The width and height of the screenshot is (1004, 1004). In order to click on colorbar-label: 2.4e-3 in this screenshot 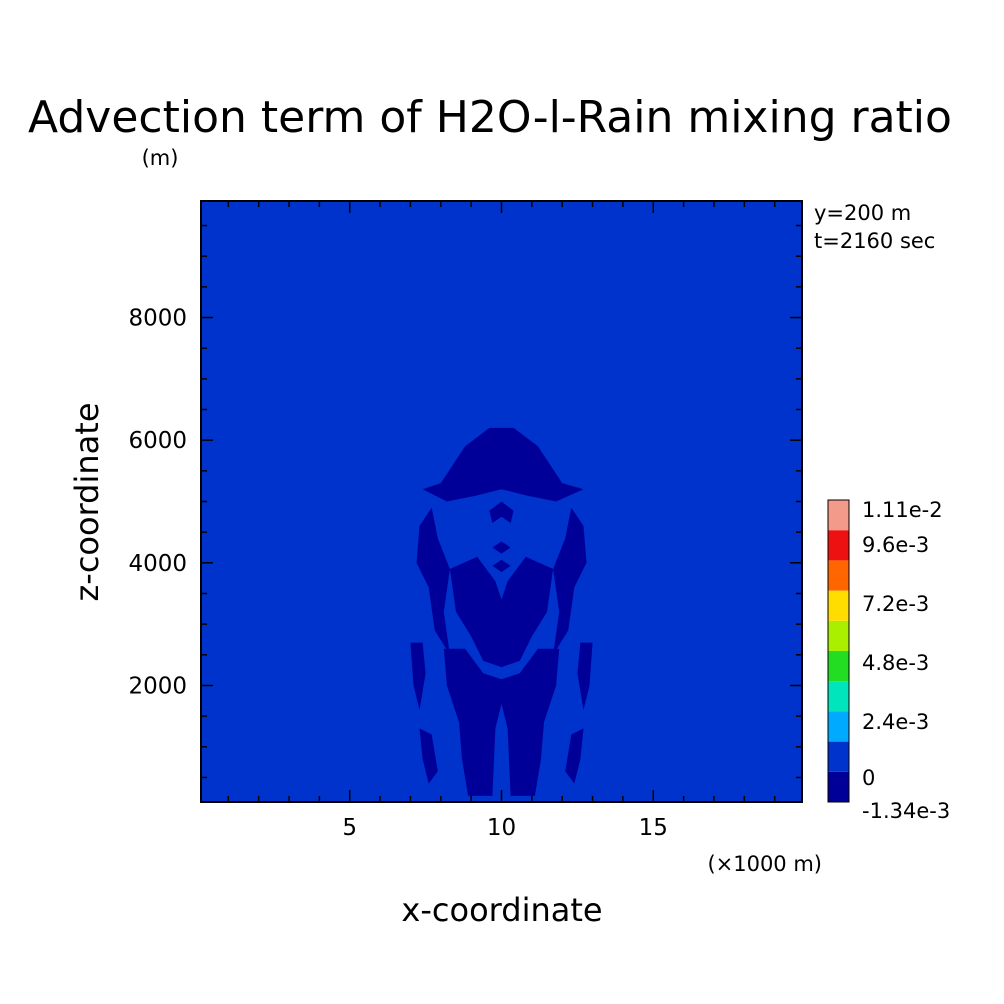, I will do `click(895, 722)`.